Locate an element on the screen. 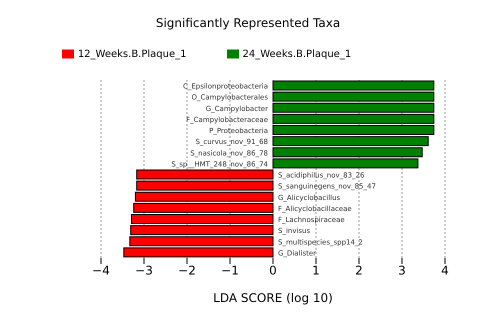 The width and height of the screenshot is (504, 320). x-tick-label: 1 is located at coordinates (316, 271).